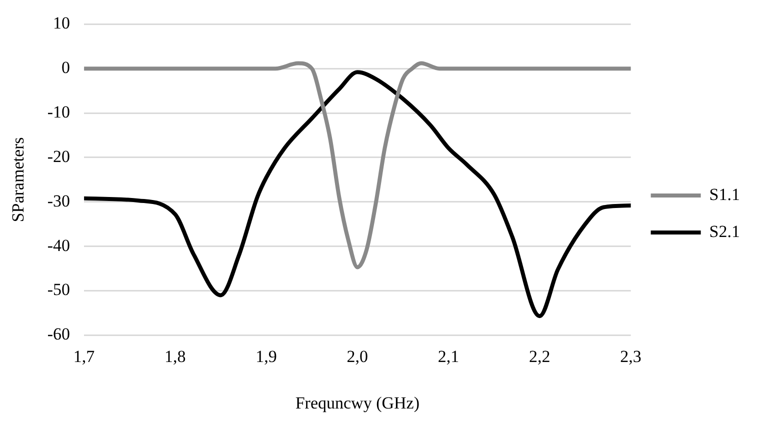 This screenshot has width=770, height=423. What do you see at coordinates (58, 156) in the screenshot?
I see `y-tick-label: -20` at bounding box center [58, 156].